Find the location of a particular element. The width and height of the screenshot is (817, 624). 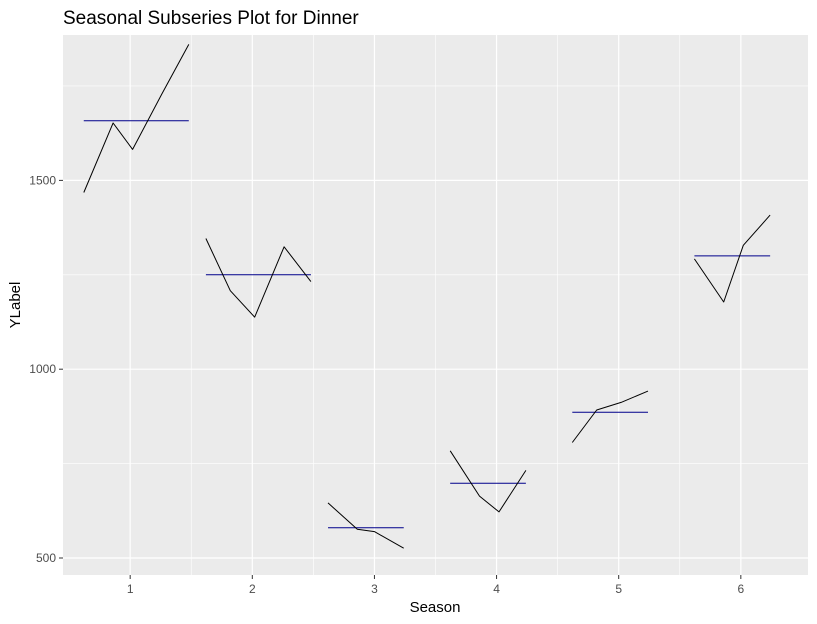

x-tick-label: 2 is located at coordinates (252, 589).